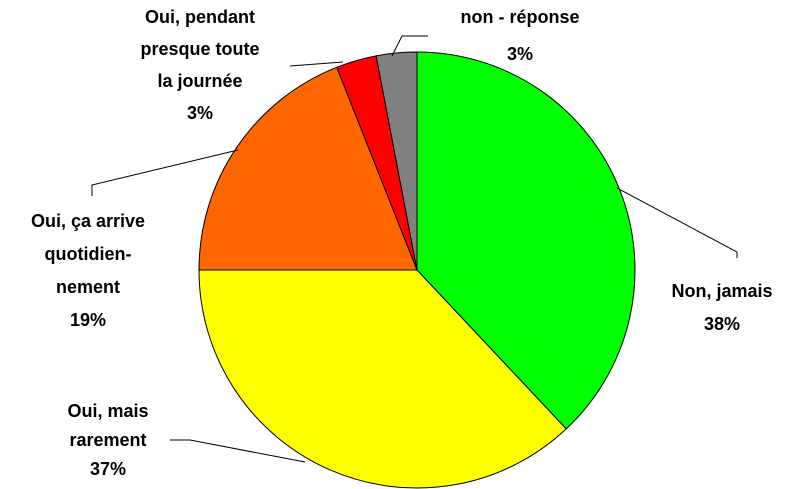 This screenshot has height=489, width=806. I want to click on label-line: Non, jamais, so click(721, 291).